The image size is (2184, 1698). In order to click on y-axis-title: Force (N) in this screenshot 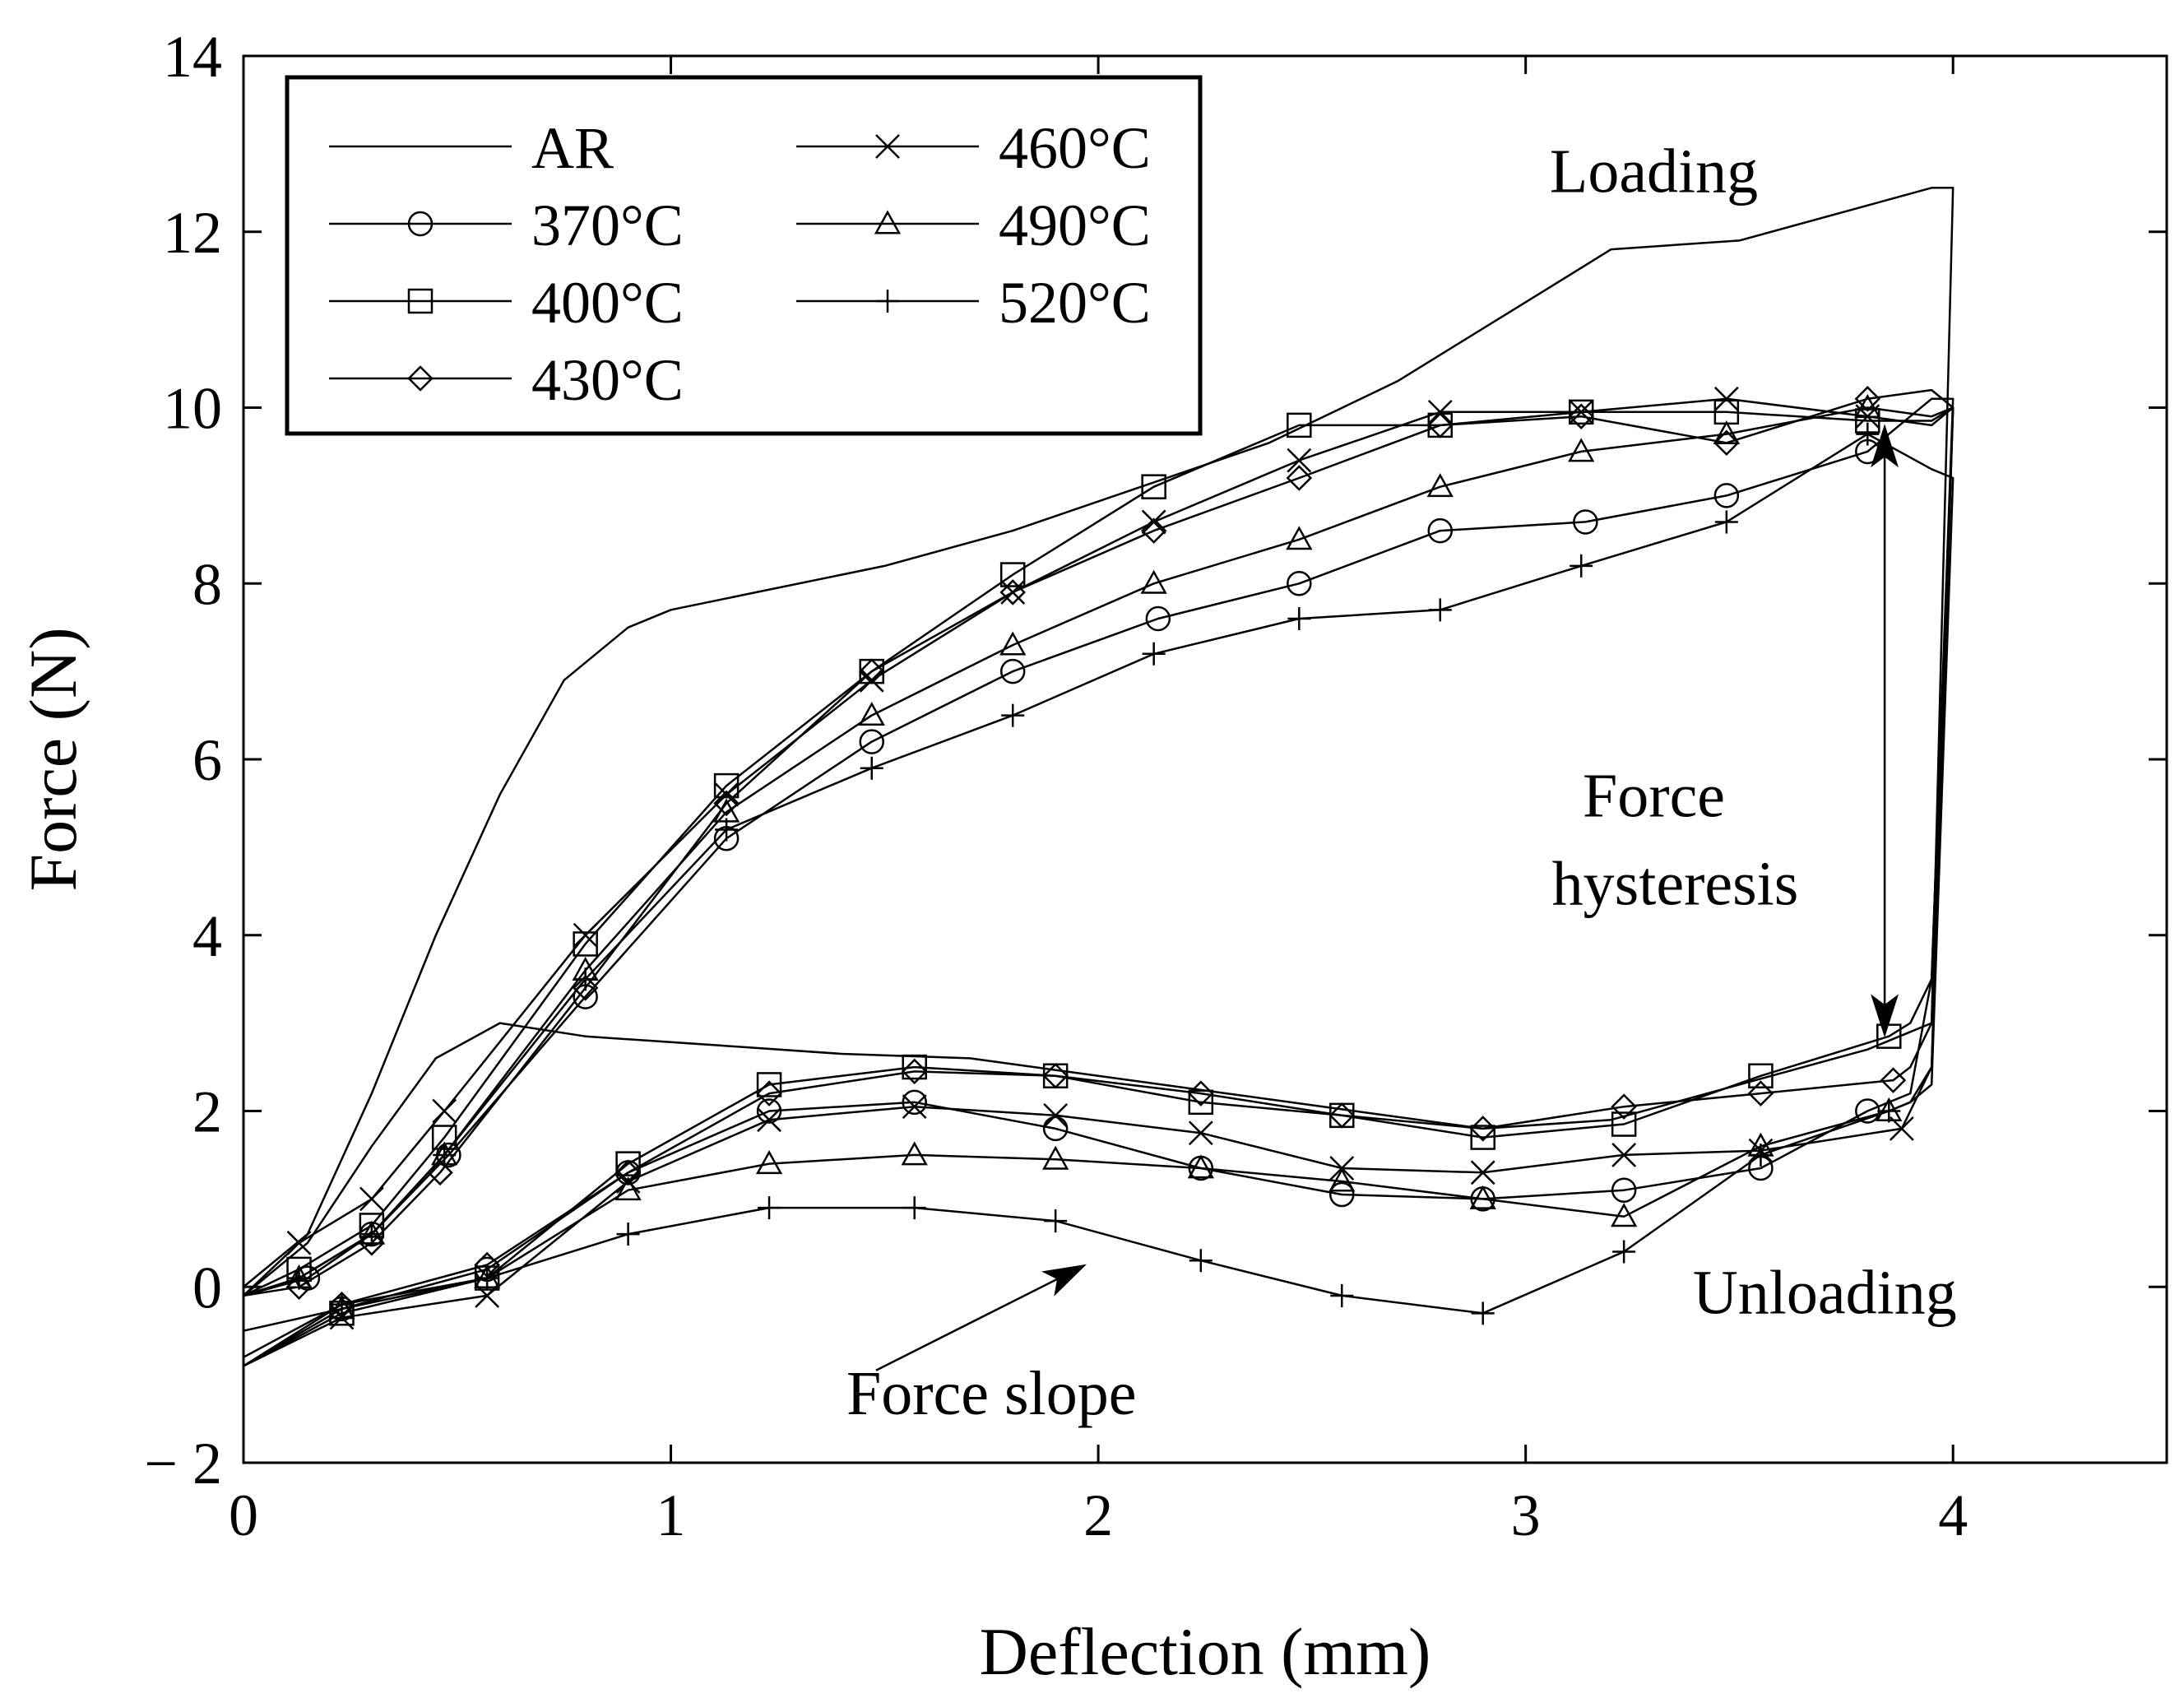, I will do `click(53, 759)`.